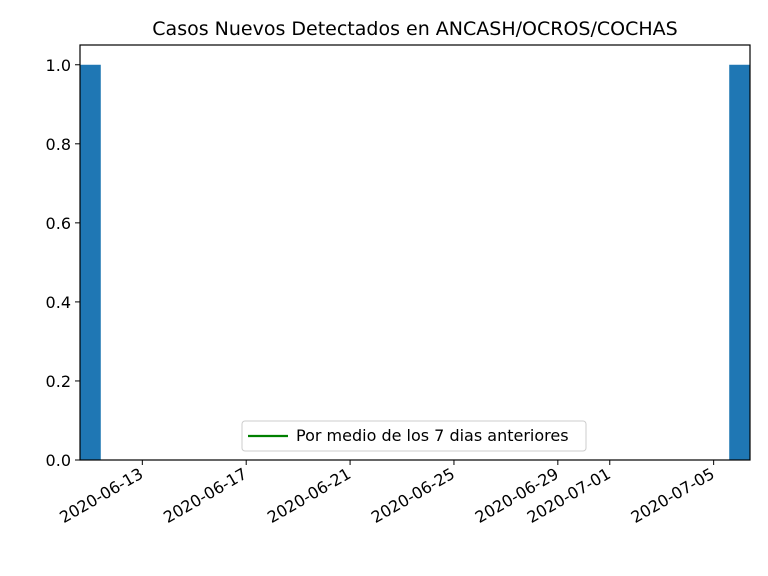 The image size is (768, 576). Describe the element at coordinates (413, 495) in the screenshot. I see `x-tick-label: 2020-06-25` at that location.